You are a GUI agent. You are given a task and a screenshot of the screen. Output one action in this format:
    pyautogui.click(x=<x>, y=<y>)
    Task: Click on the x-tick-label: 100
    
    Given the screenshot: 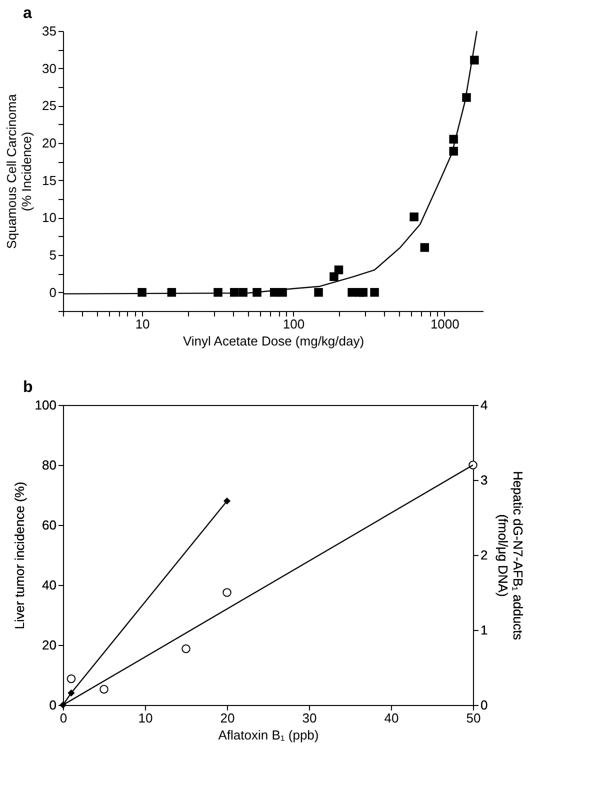 What is the action you would take?
    pyautogui.click(x=293, y=324)
    